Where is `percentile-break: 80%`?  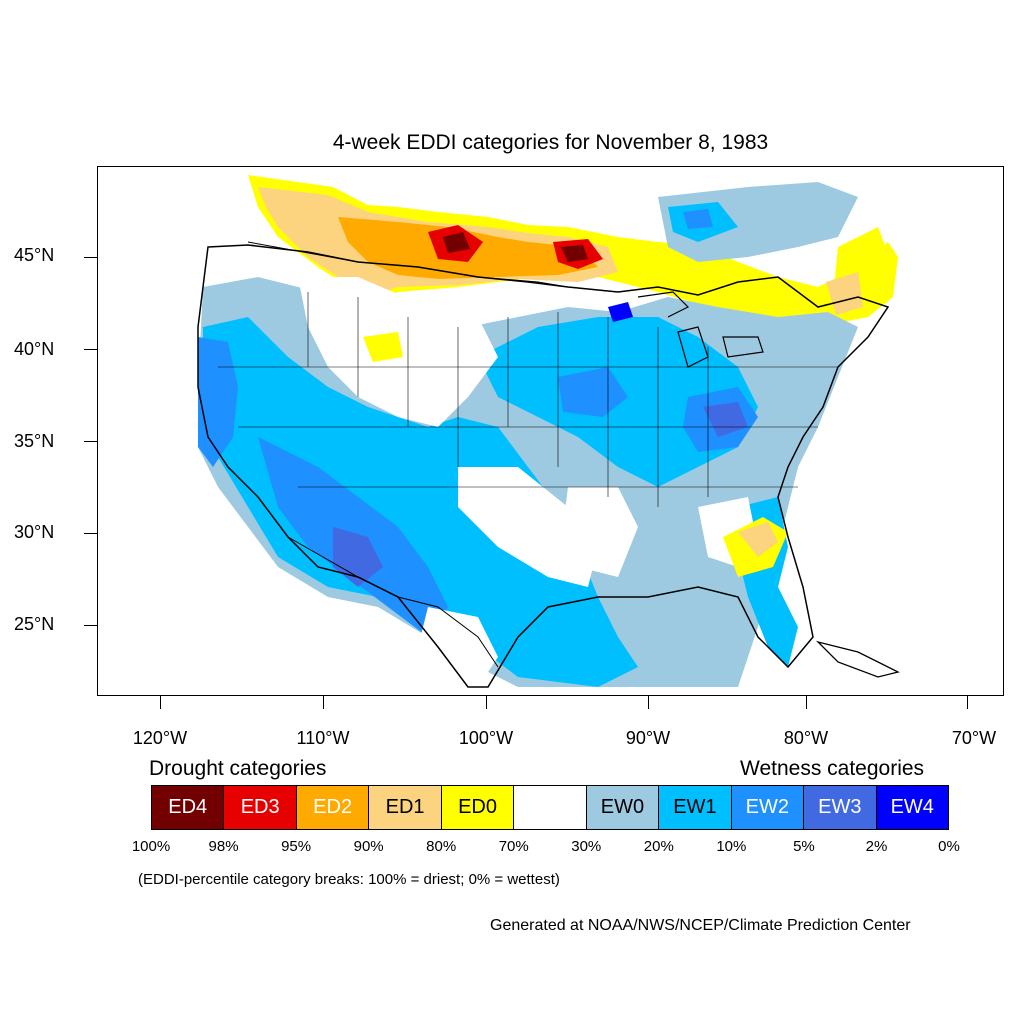 percentile-break: 80% is located at coordinates (441, 846).